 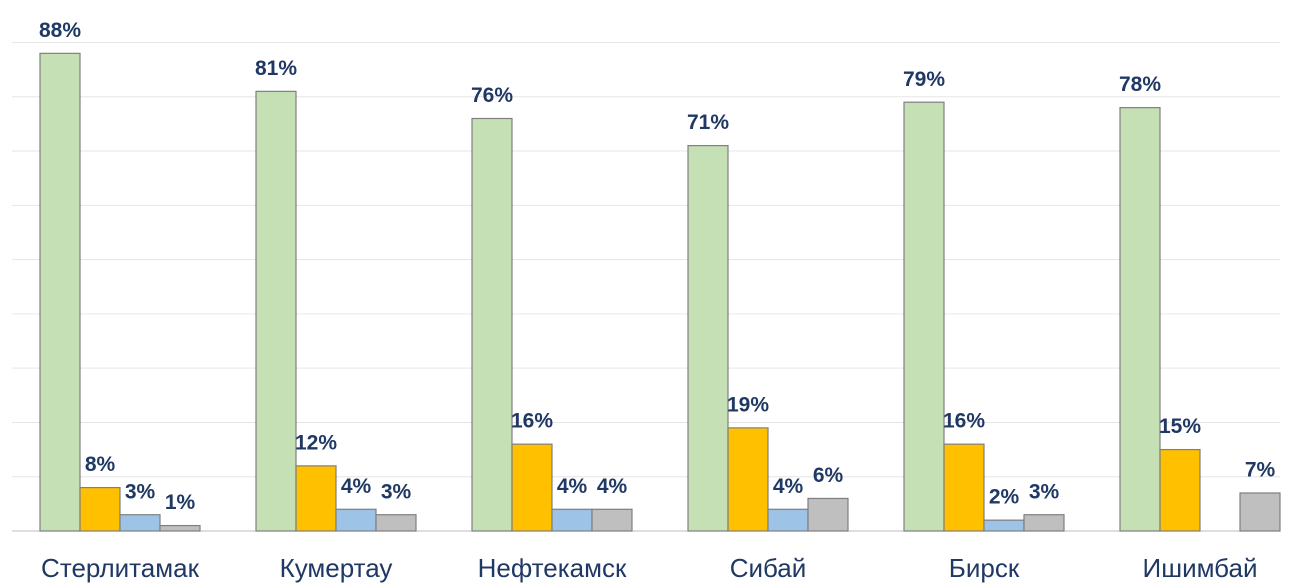 What do you see at coordinates (60, 30) in the screenshot?
I see `data-label: 88%` at bounding box center [60, 30].